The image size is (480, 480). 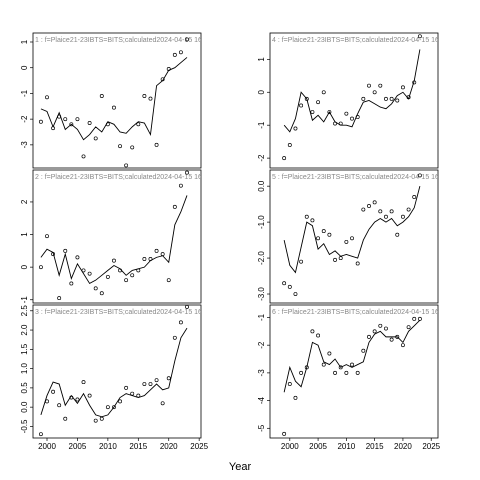 What do you see at coordinates (24, 388) in the screenshot?
I see `y-tick-label: 0.5` at bounding box center [24, 388].